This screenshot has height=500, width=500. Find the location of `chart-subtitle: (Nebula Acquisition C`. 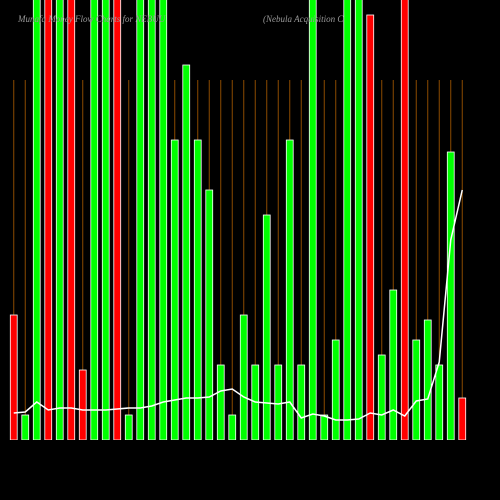

chart-subtitle: (Nebula Acquisition C is located at coordinates (303, 19).